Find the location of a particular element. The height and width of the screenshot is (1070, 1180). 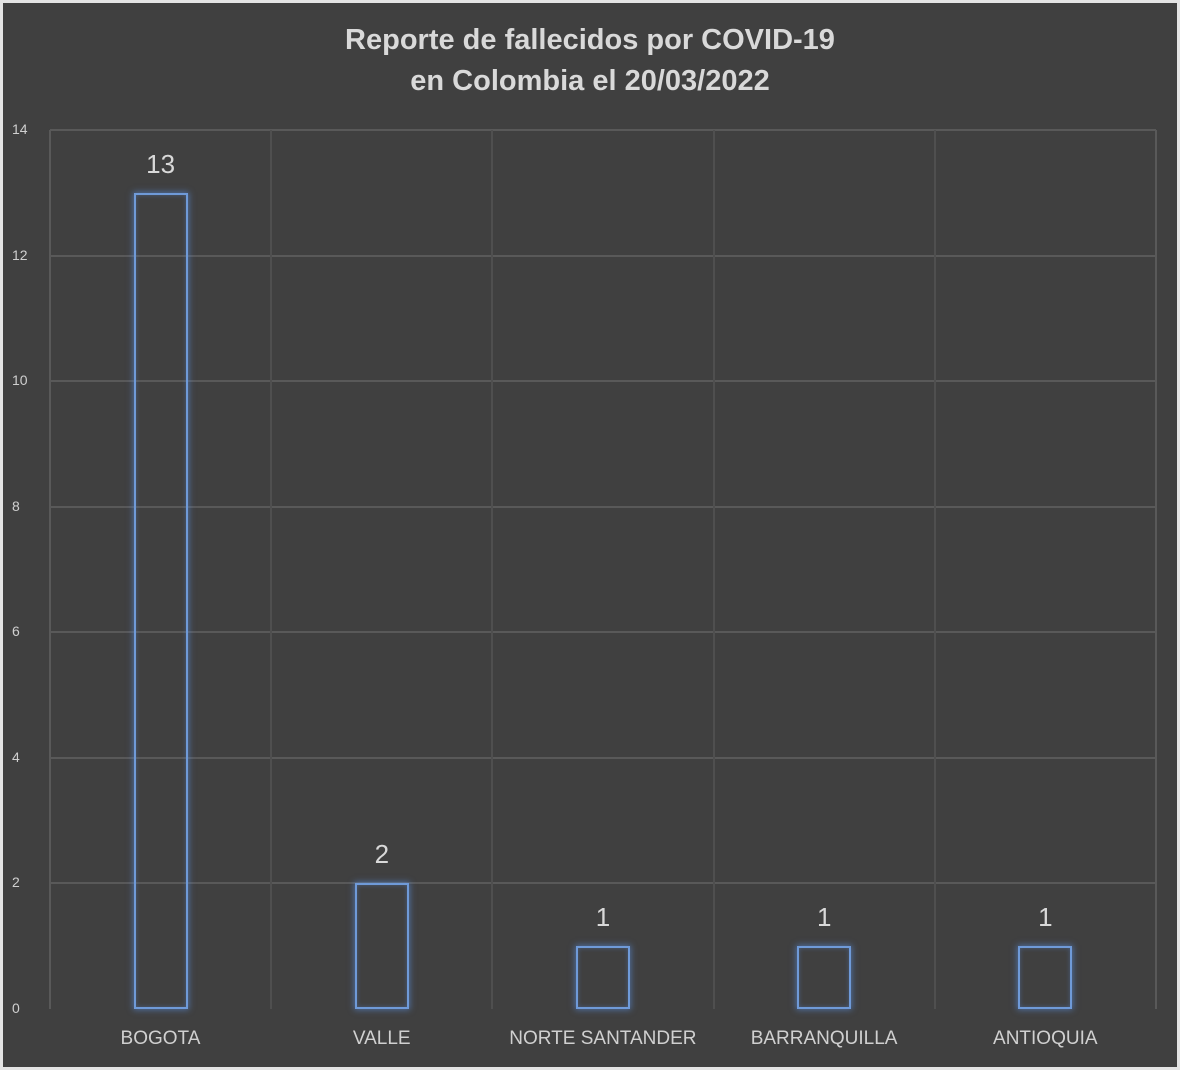

x-category-label: BARRANQUILLA is located at coordinates (824, 1038).